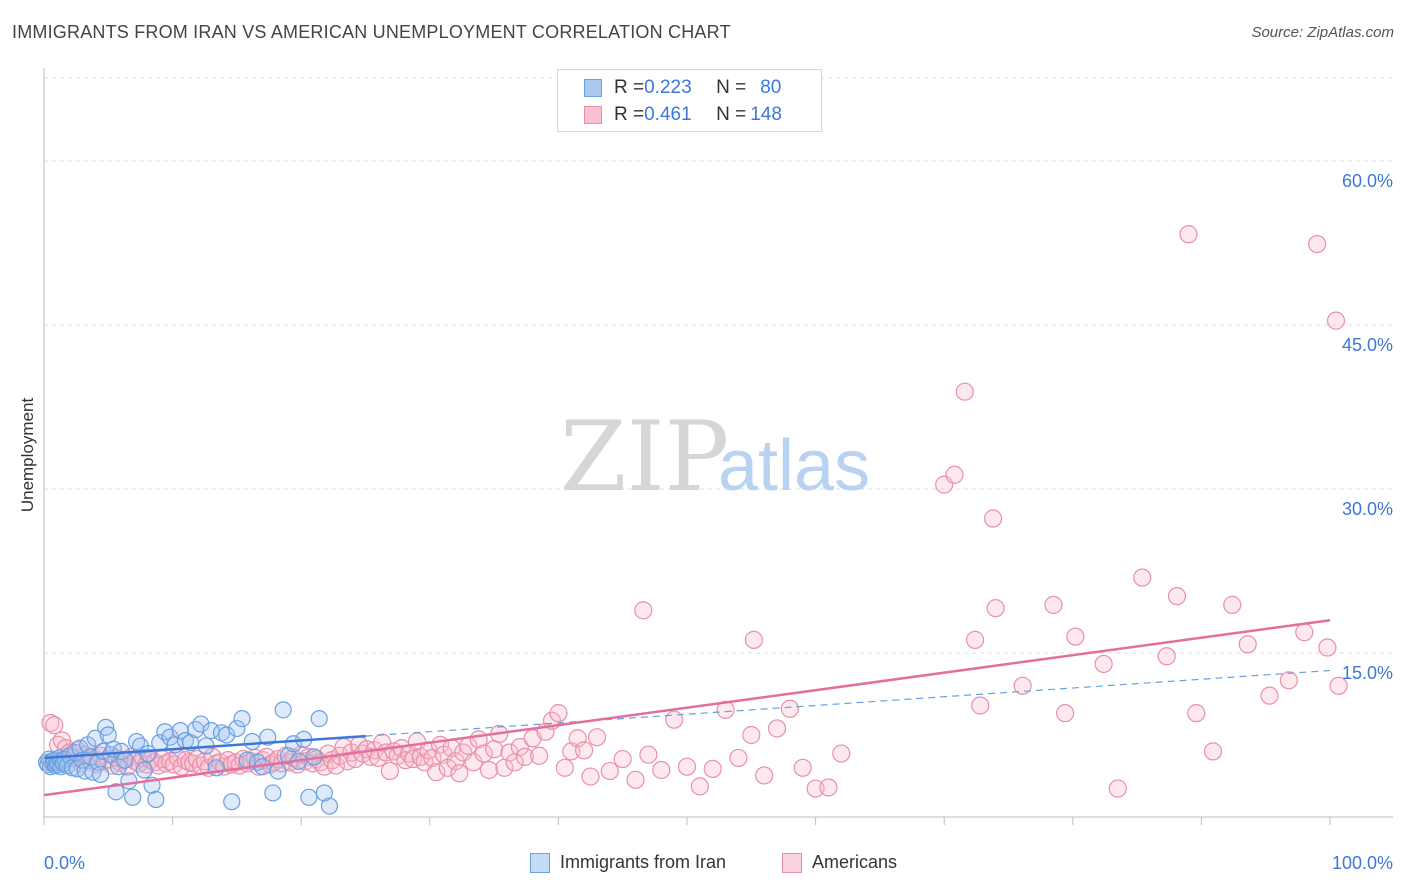 Image resolution: width=1406 pixels, height=892 pixels. What do you see at coordinates (855, 862) in the screenshot?
I see `bottom-legend-label-americans: Americans` at bounding box center [855, 862].